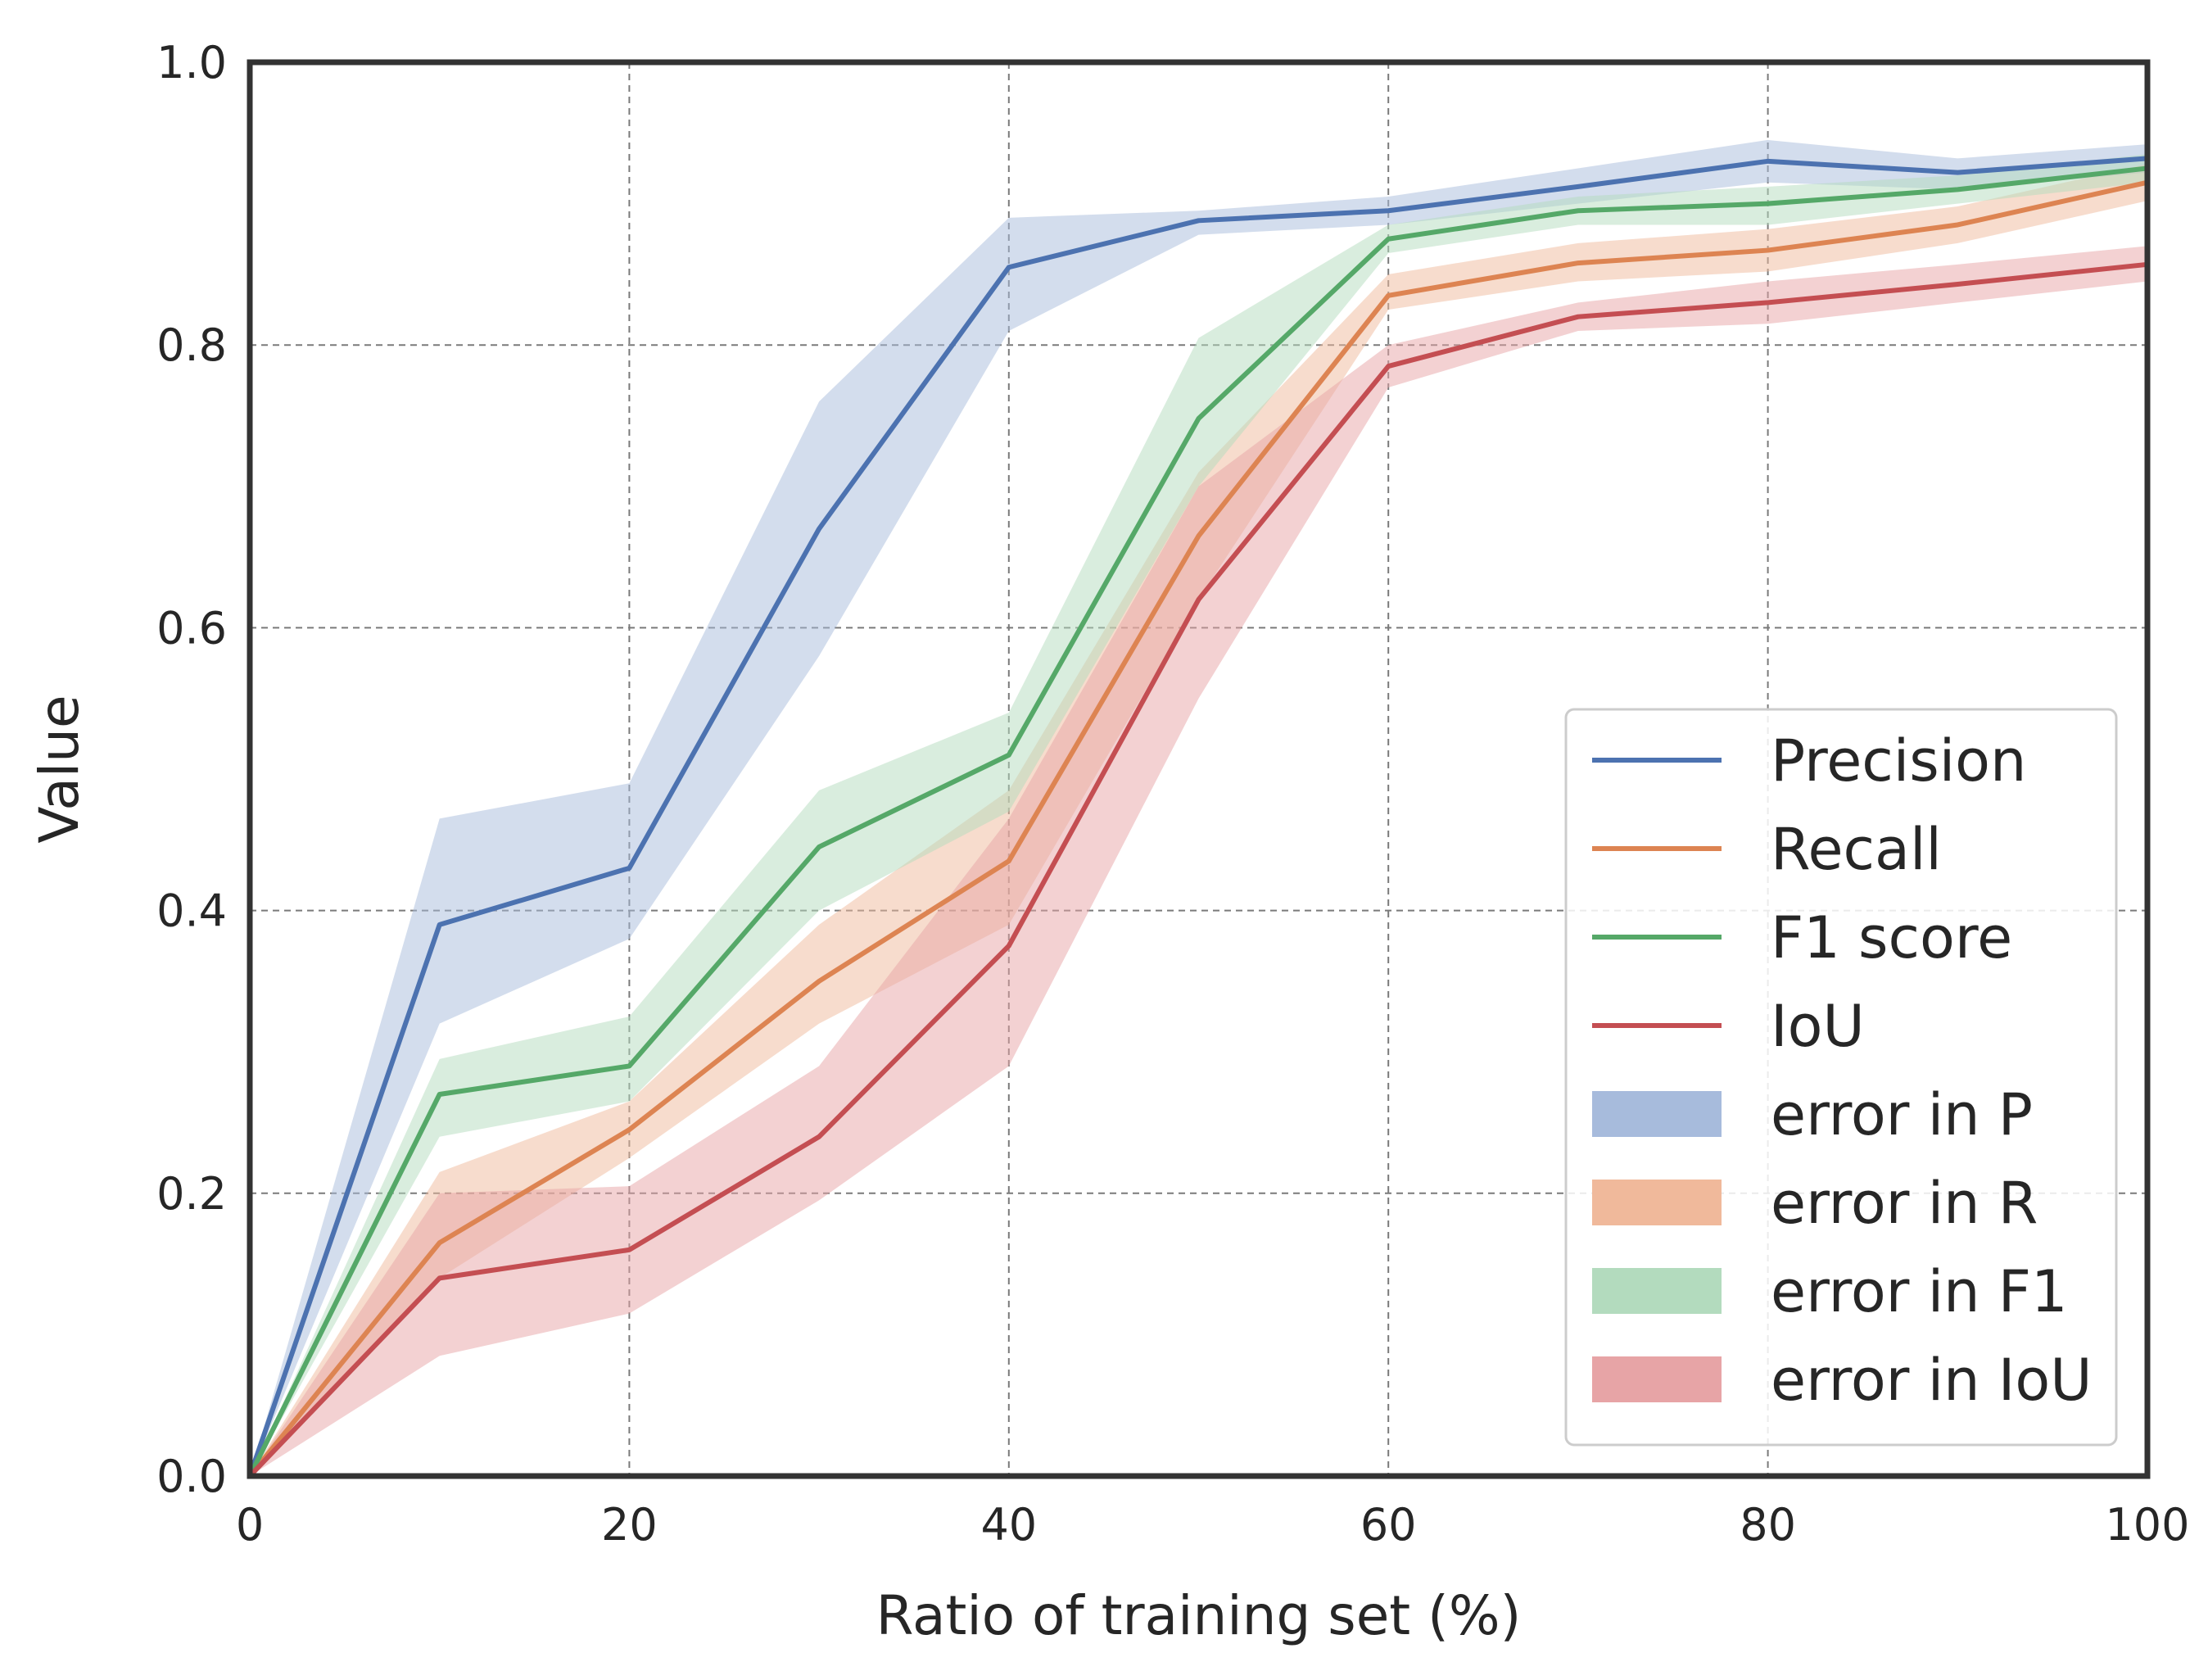 This screenshot has width=2208, height=1680. Describe the element at coordinates (250, 1525) in the screenshot. I see `x-tick-label: 0` at that location.